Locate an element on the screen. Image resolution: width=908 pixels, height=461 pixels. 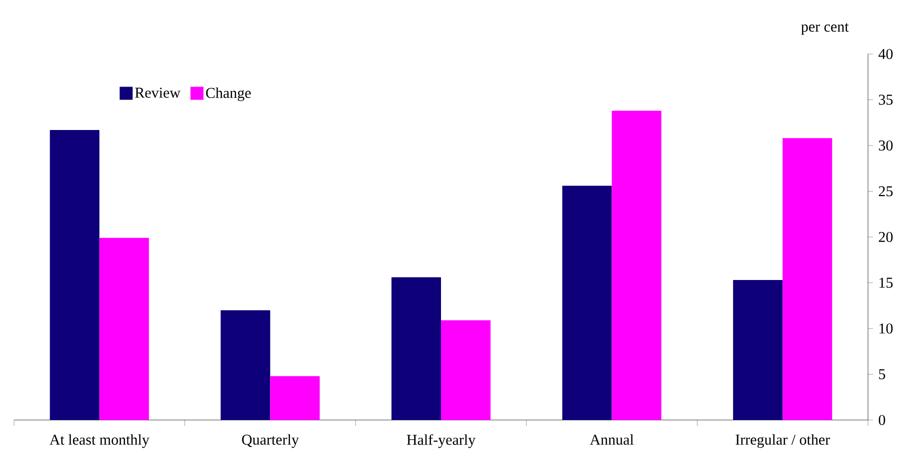
x-tick-label: Annual is located at coordinates (612, 439).